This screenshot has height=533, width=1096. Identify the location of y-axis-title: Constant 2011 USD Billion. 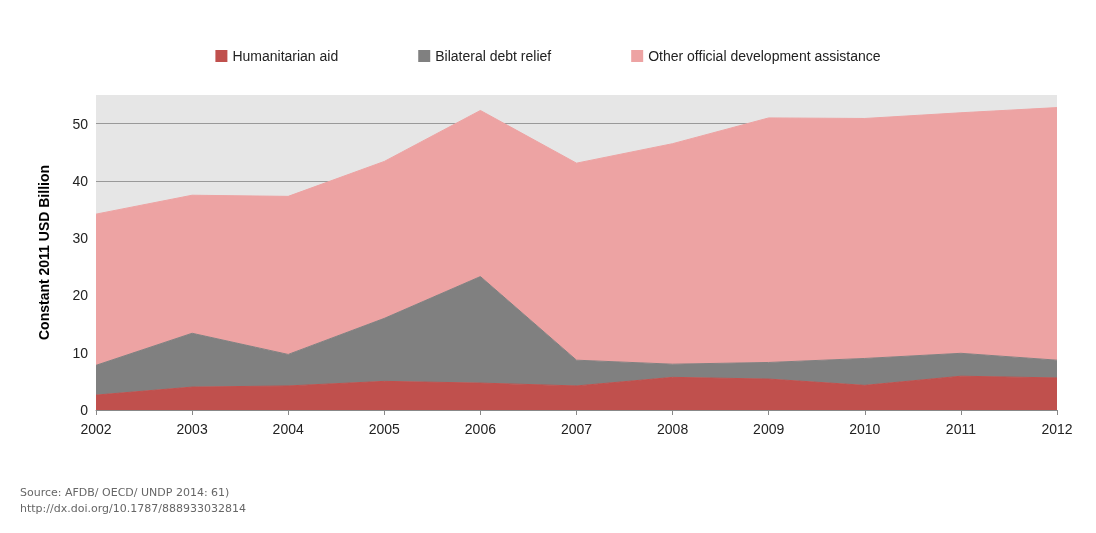
(44, 252).